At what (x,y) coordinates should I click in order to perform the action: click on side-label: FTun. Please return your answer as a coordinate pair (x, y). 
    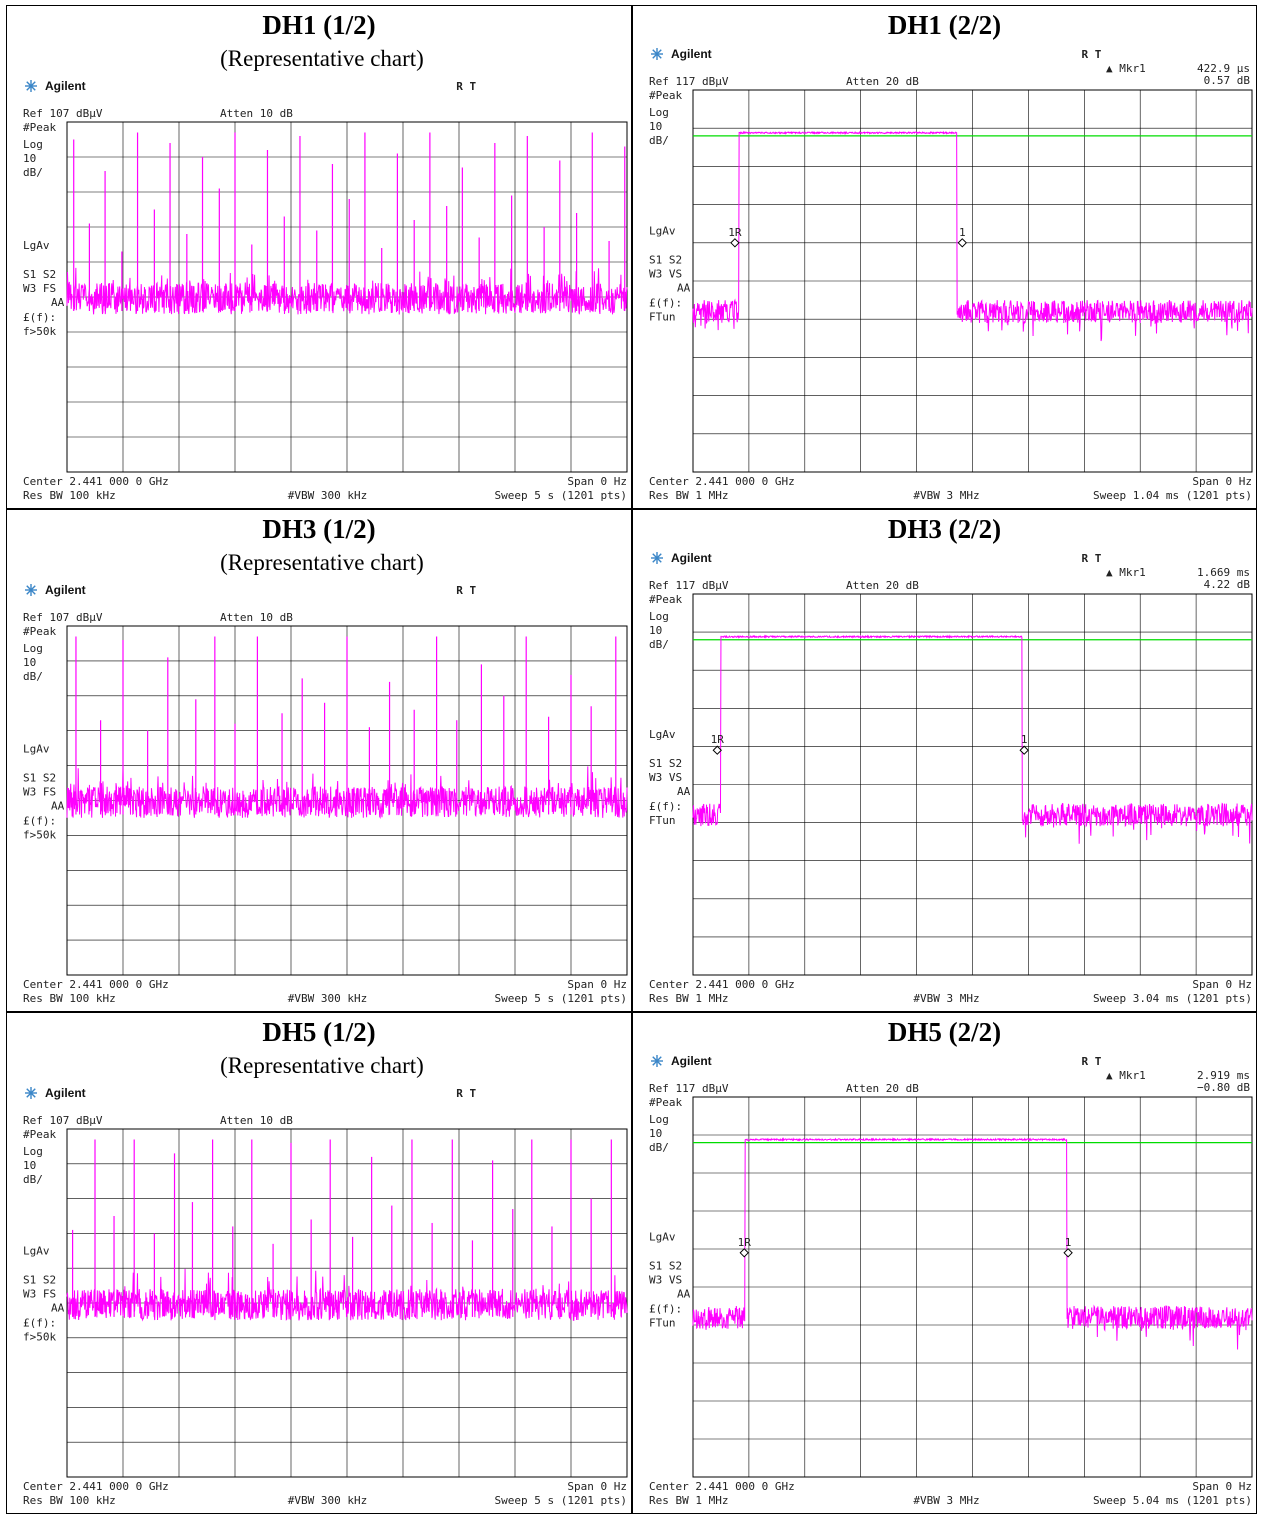
    Looking at the image, I should click on (662, 1322).